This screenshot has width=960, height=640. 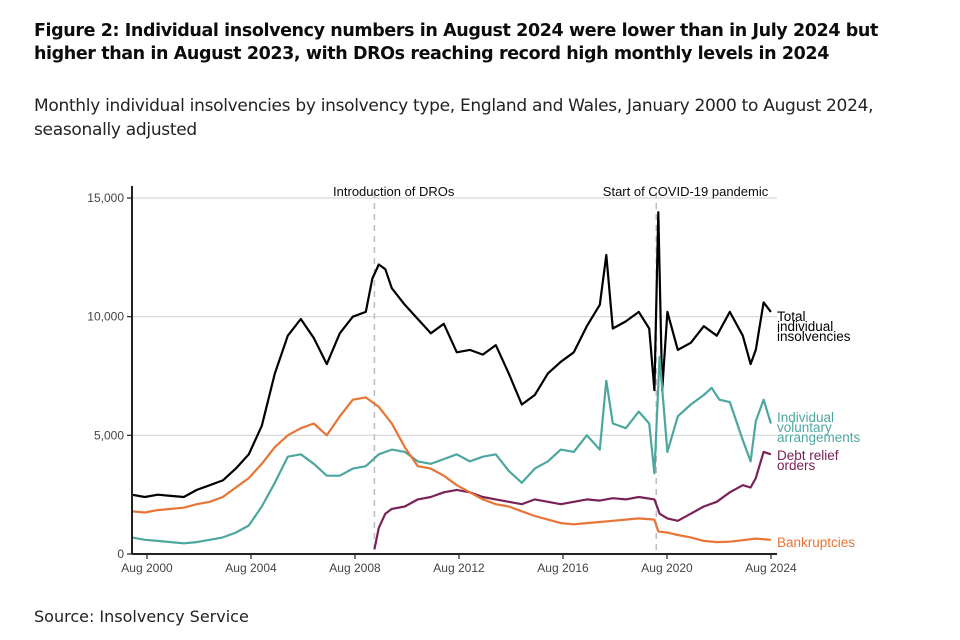 What do you see at coordinates (805, 417) in the screenshot?
I see `series-label-line: Individual` at bounding box center [805, 417].